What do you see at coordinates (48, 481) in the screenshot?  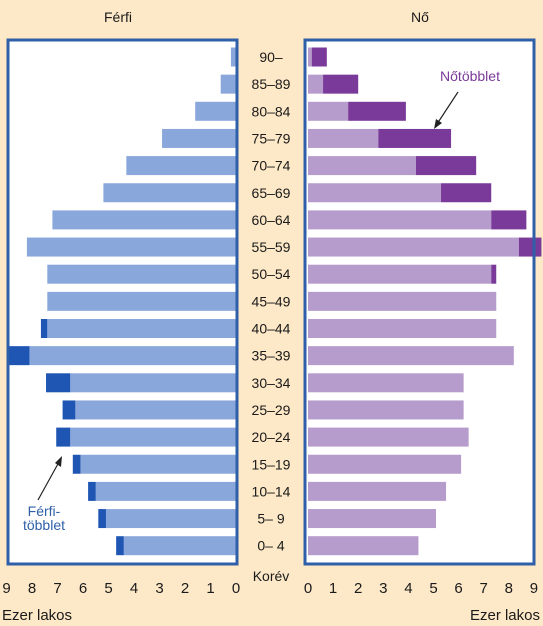 I see `male-annotation-arrow-line` at bounding box center [48, 481].